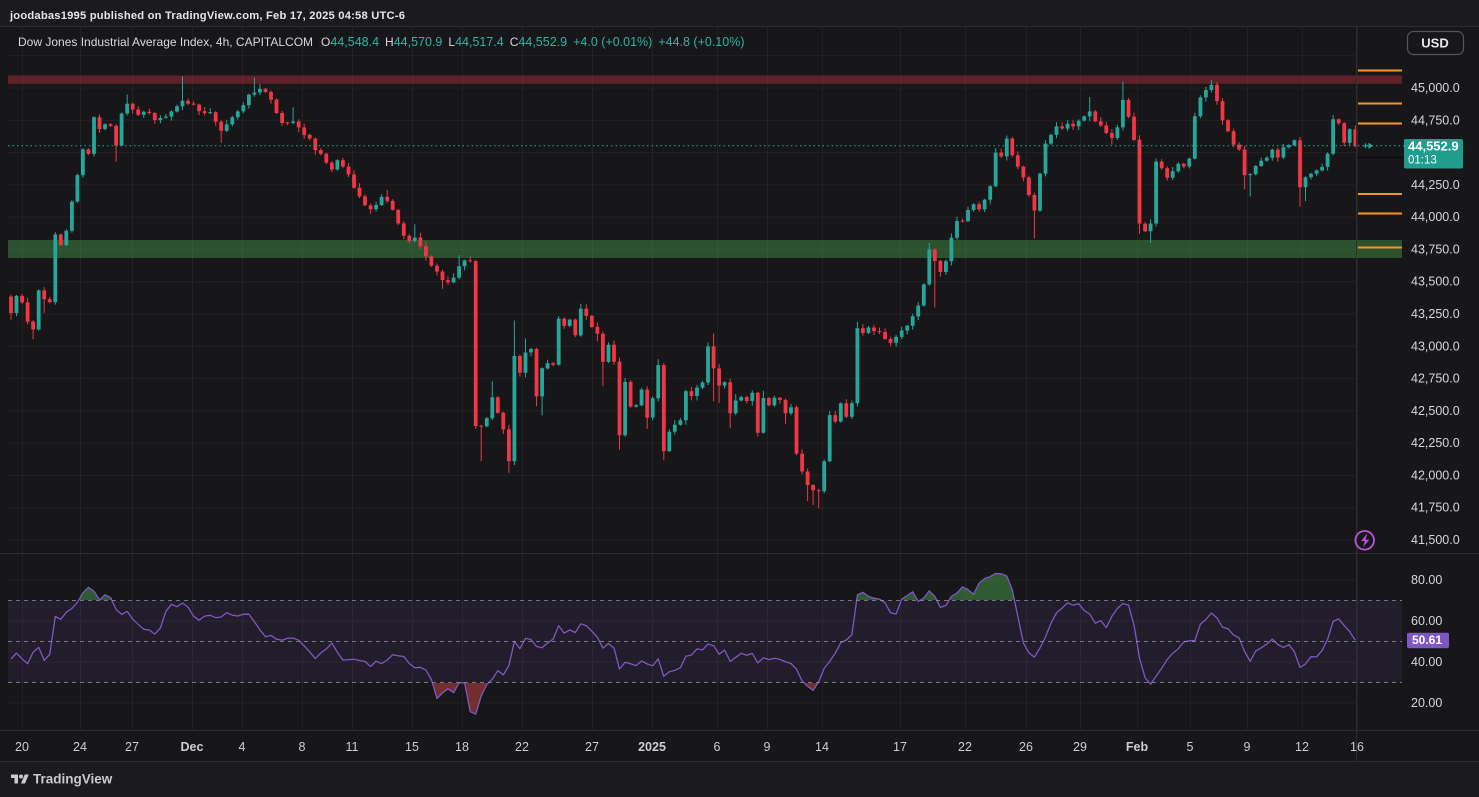  Describe the element at coordinates (1190, 747) in the screenshot. I see `svg-text: 5` at that location.